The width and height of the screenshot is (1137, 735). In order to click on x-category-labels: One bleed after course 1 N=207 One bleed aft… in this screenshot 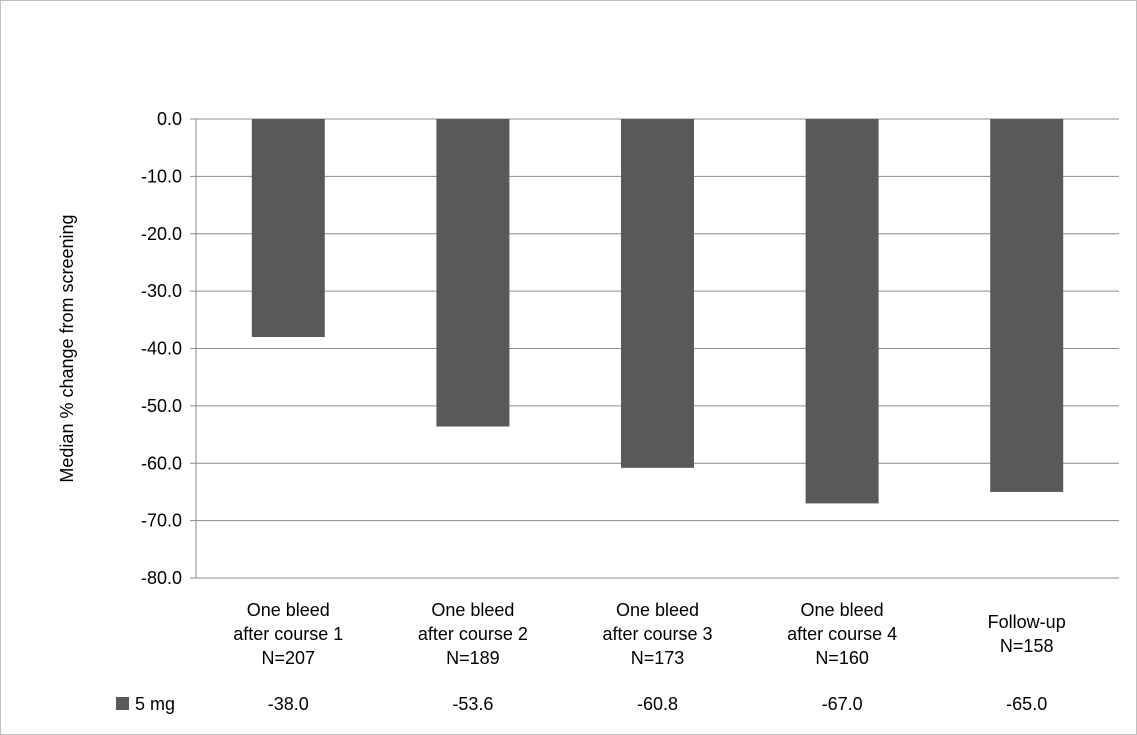, I will do `click(649, 634)`.